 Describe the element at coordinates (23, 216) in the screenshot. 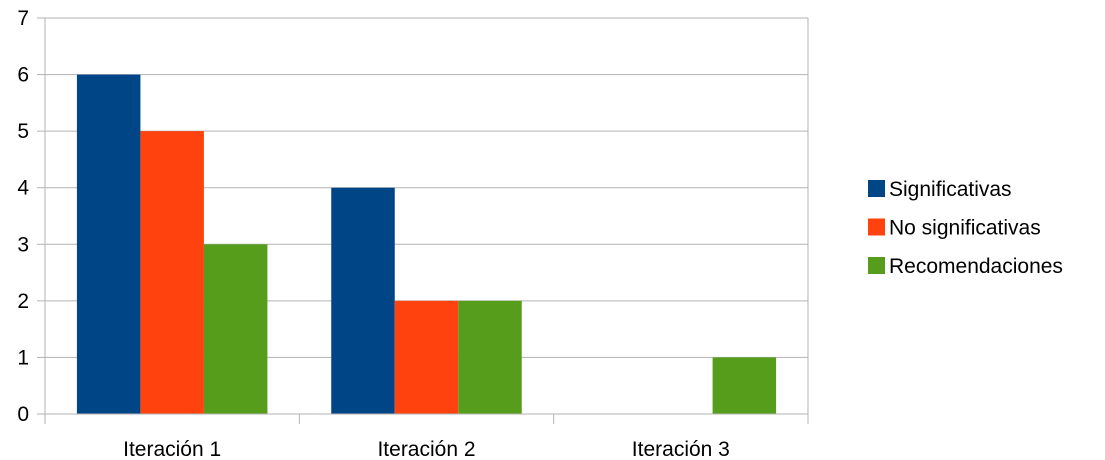

I see `y-tick-labels: 0 1 2 3 4 5 6 7` at that location.